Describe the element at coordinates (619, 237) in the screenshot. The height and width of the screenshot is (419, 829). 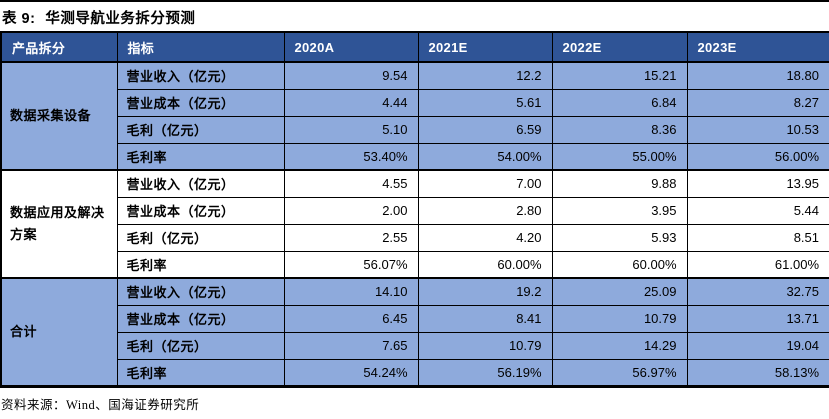
I see `value-cell: 5.93` at that location.